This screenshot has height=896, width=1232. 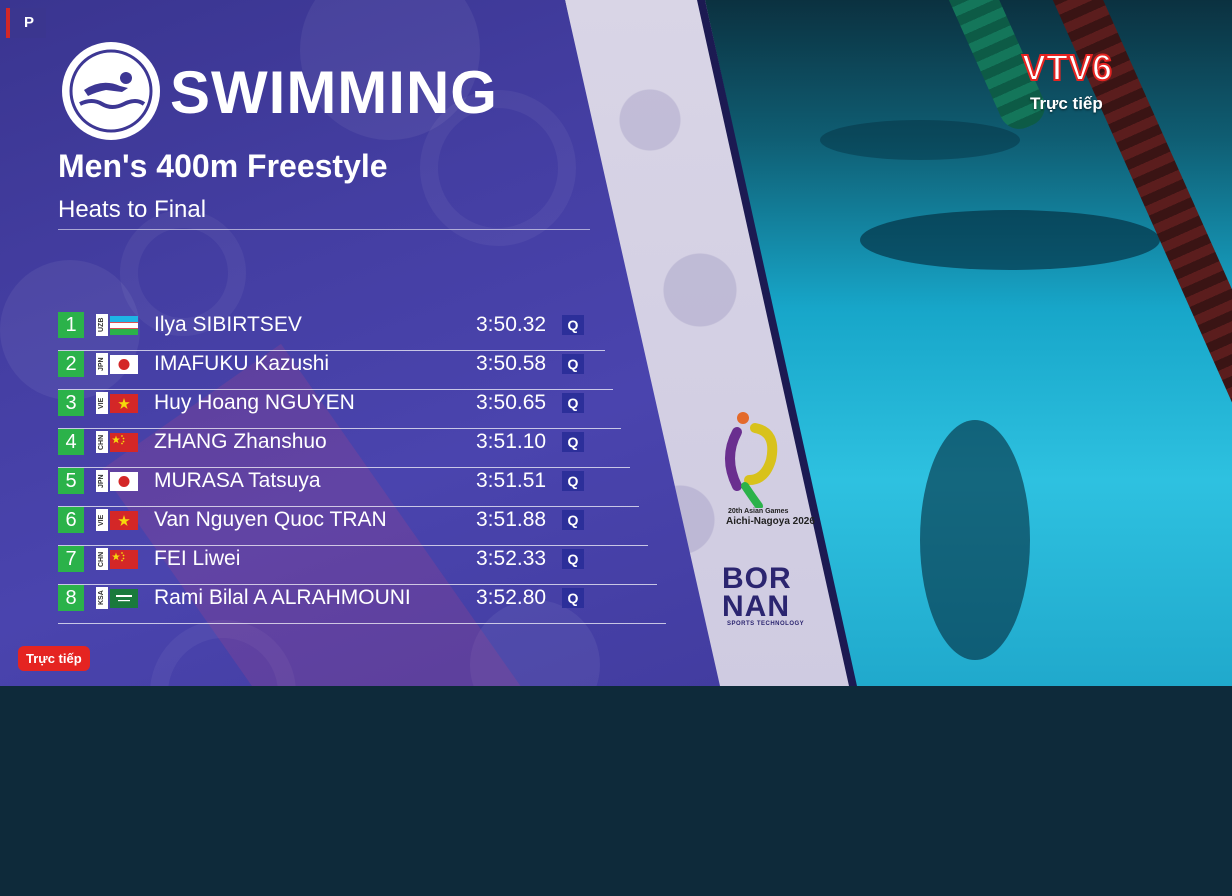 What do you see at coordinates (368, 487) in the screenshot?
I see `result-row: 5 JPN MURASA Tatsuya 3:51.51 Q` at bounding box center [368, 487].